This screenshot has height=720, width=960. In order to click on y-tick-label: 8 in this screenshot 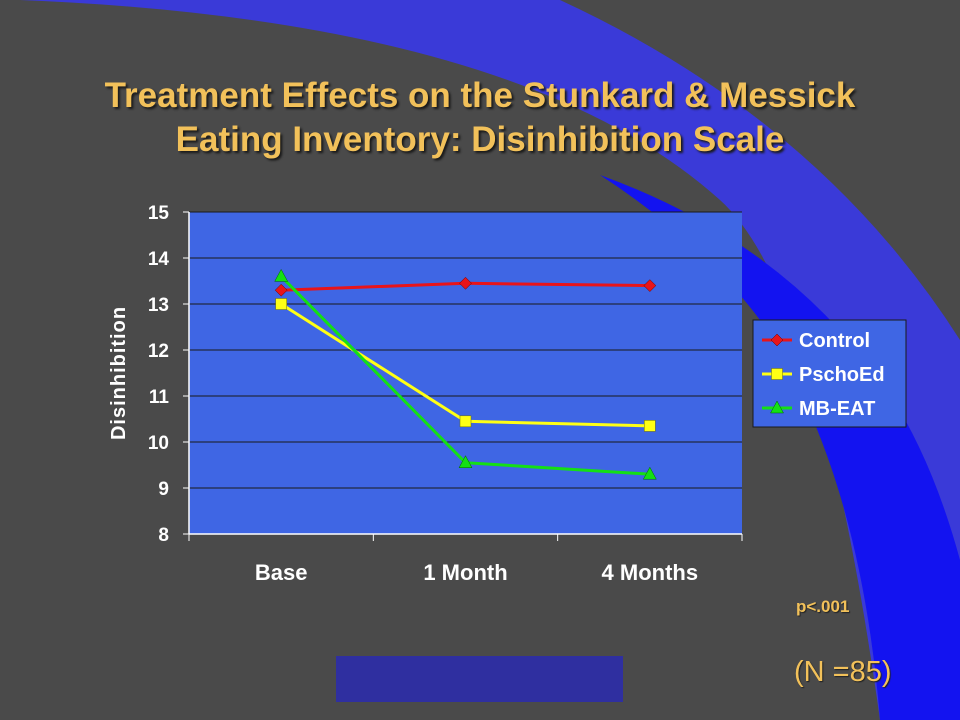, I will do `click(163, 535)`.